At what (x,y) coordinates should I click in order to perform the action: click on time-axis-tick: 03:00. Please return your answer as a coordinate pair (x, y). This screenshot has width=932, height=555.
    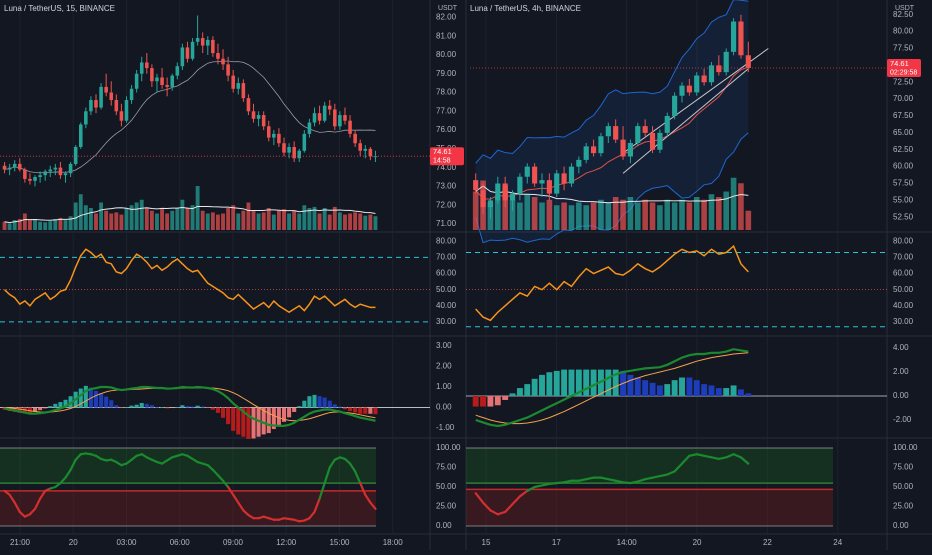
    Looking at the image, I should click on (126, 542).